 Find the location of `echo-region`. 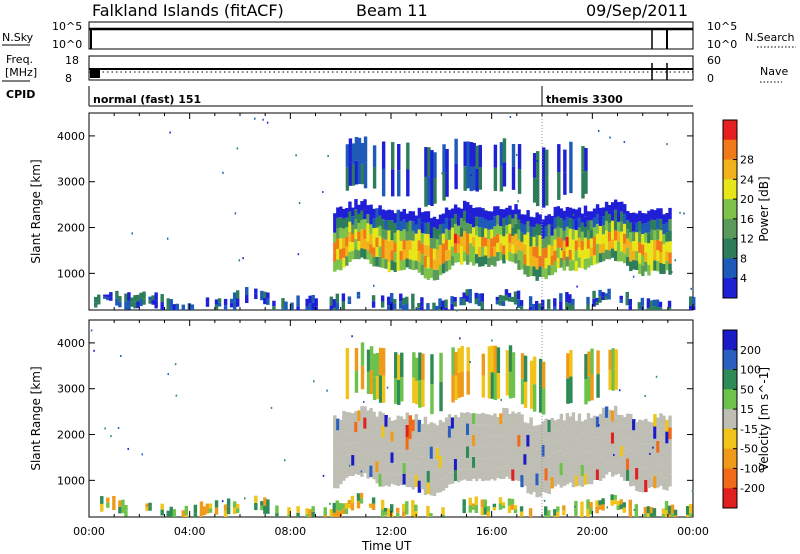

echo-region is located at coordinates (466, 172).